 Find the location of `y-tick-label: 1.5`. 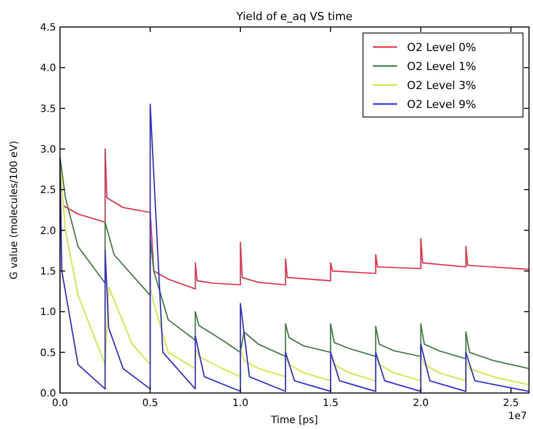

y-tick-label: 1.5 is located at coordinates (48, 272).